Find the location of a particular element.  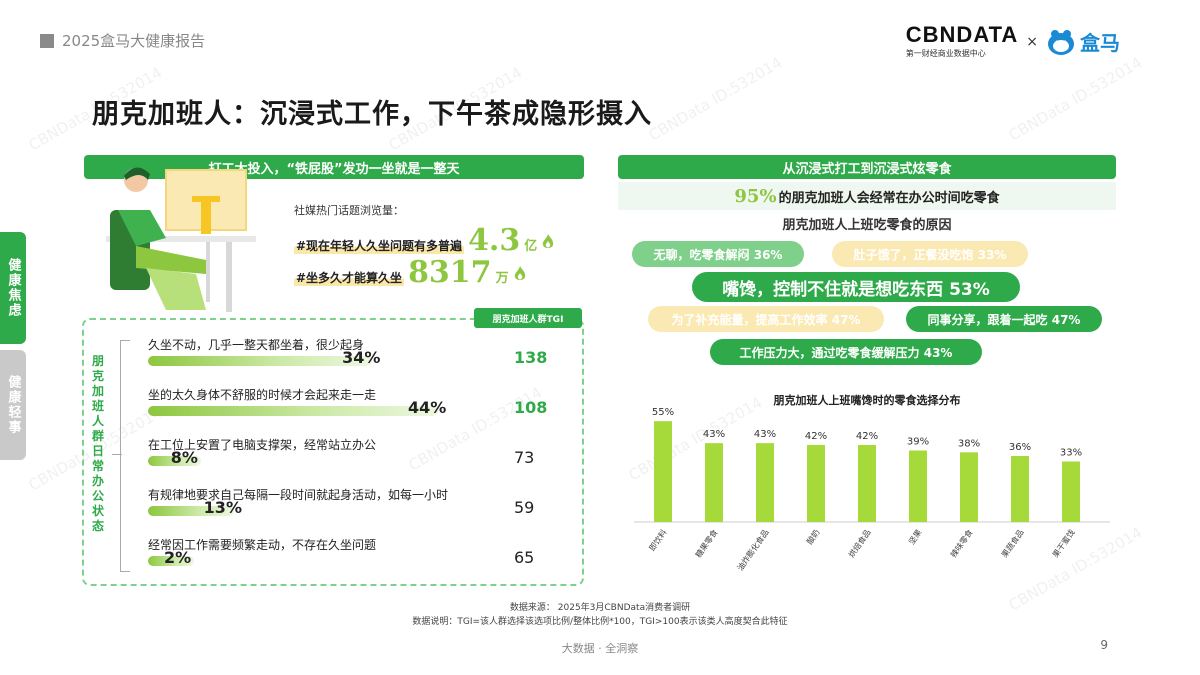

report-title-text: 2025盒马大健康报告 is located at coordinates (134, 41).